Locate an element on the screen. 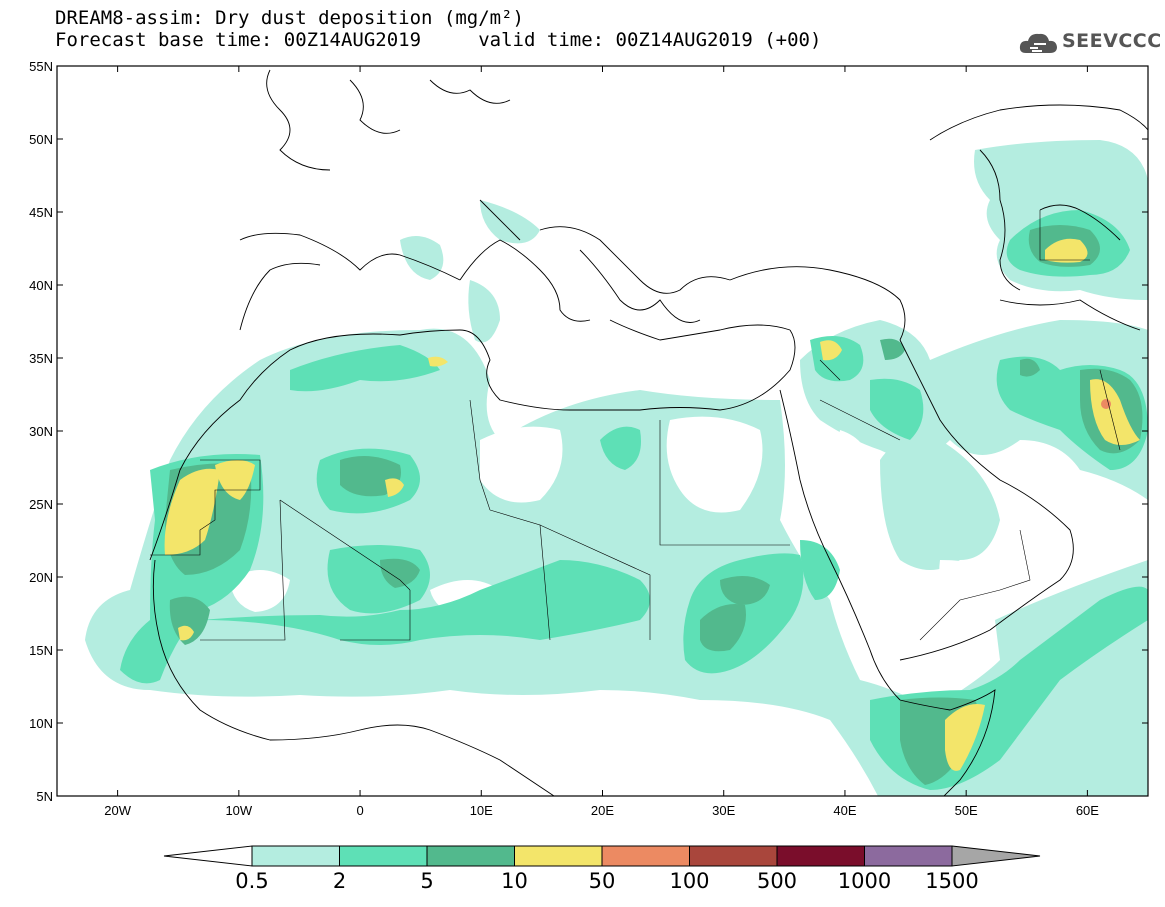 This screenshot has height=907, width=1165. lat-label-15N: 15N is located at coordinates (41, 650).